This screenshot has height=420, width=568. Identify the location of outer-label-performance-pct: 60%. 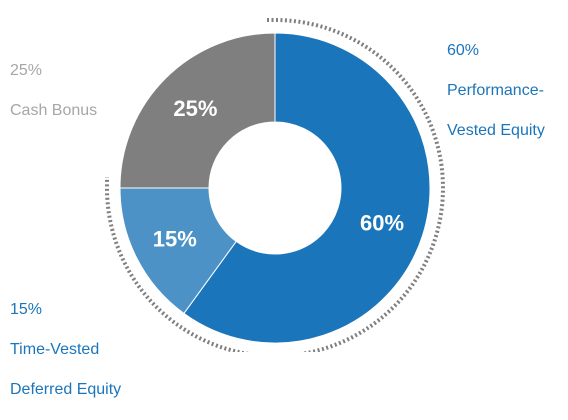
(463, 50).